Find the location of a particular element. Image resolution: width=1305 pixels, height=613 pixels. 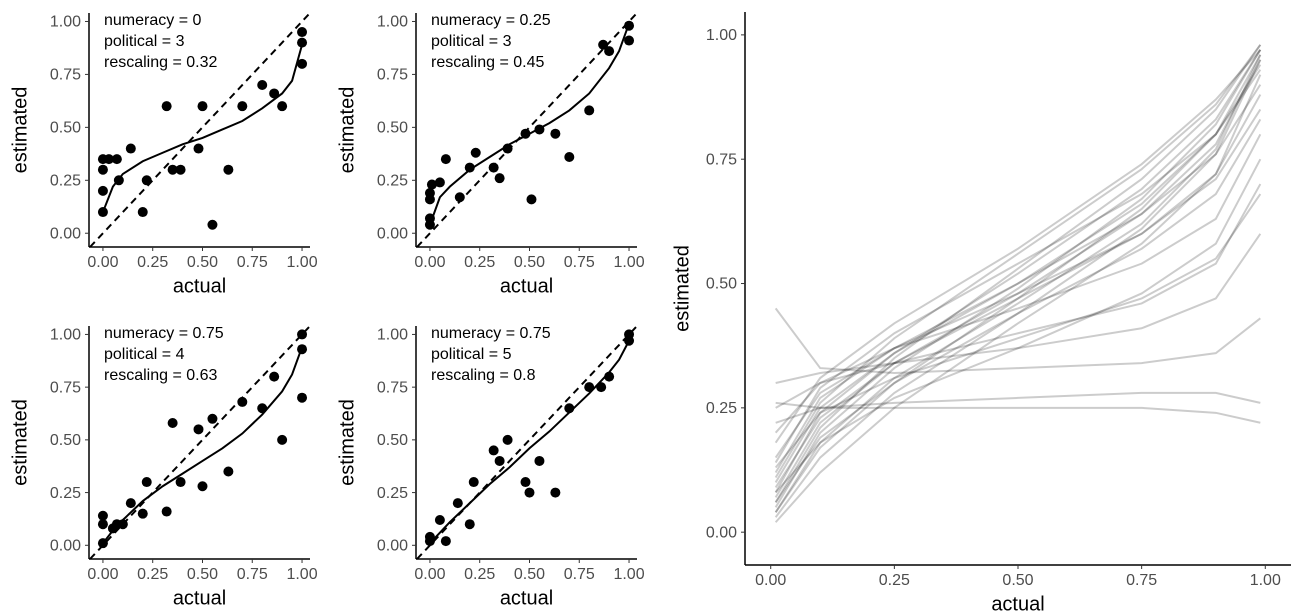

annotation: rescaling = 0.63 is located at coordinates (161, 375).